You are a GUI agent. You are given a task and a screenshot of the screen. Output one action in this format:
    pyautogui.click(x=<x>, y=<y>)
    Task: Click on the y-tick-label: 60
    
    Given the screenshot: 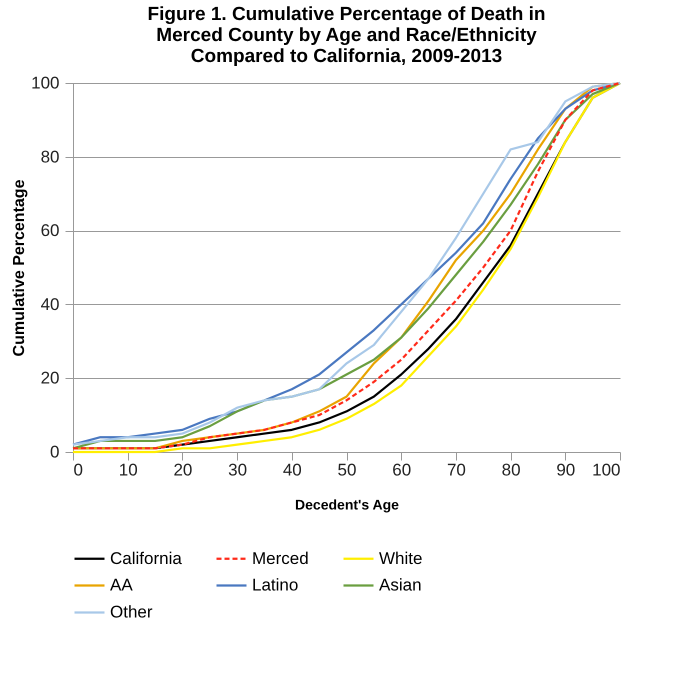 What is the action you would take?
    pyautogui.click(x=50, y=230)
    